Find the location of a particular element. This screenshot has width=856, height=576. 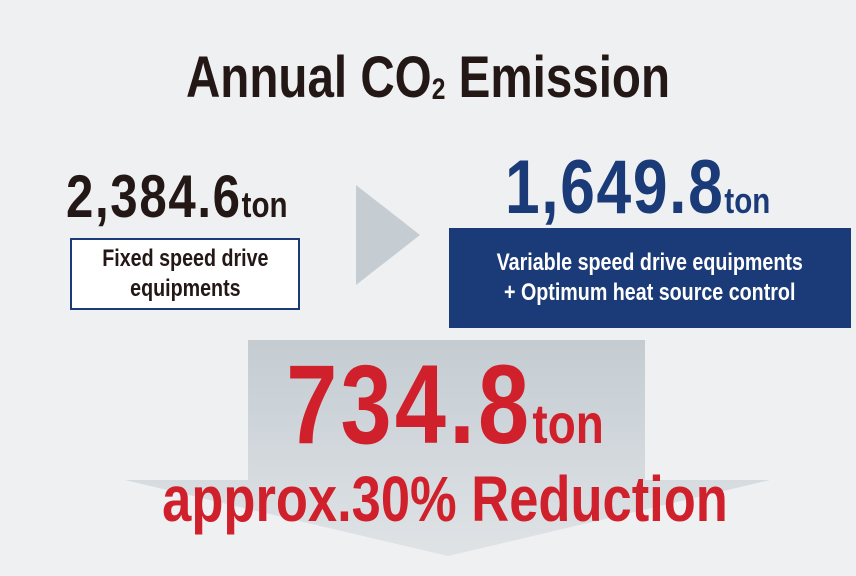

value: 734.8 is located at coordinates (409, 404).